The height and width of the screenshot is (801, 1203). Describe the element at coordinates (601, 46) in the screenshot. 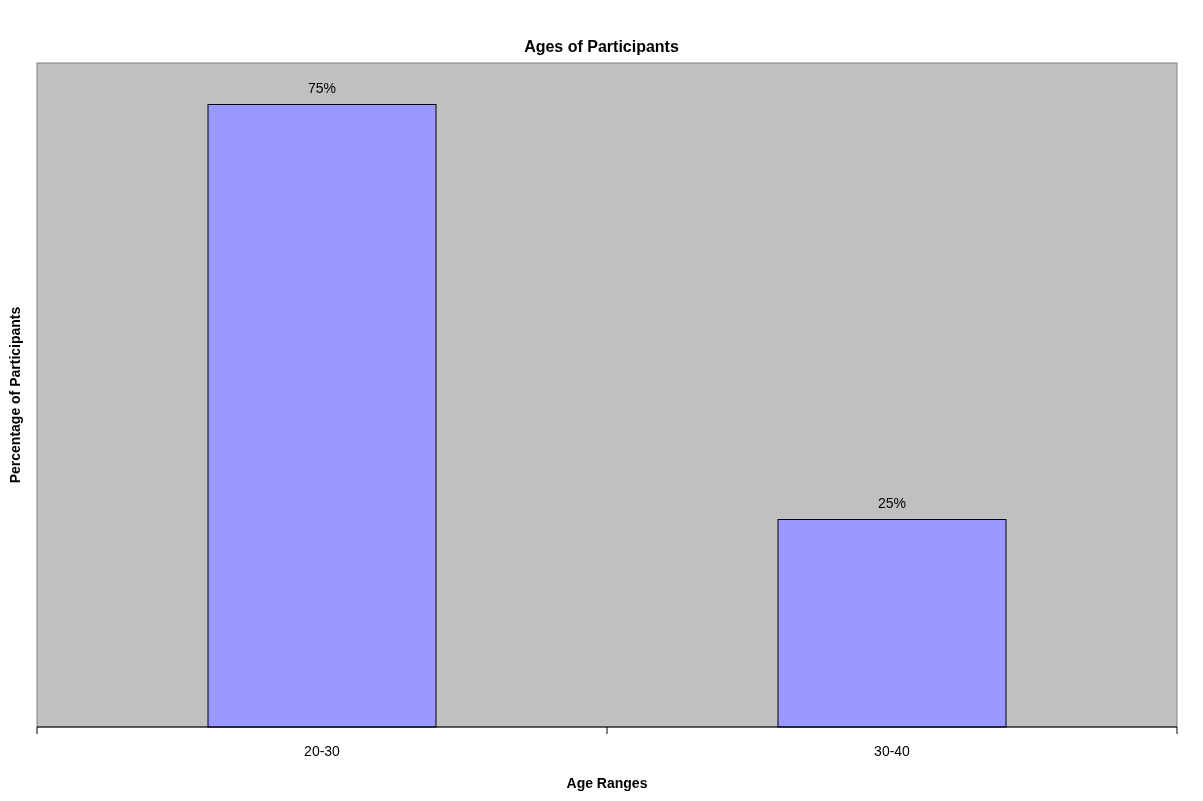

I see `chart-title: Ages of Participants` at that location.